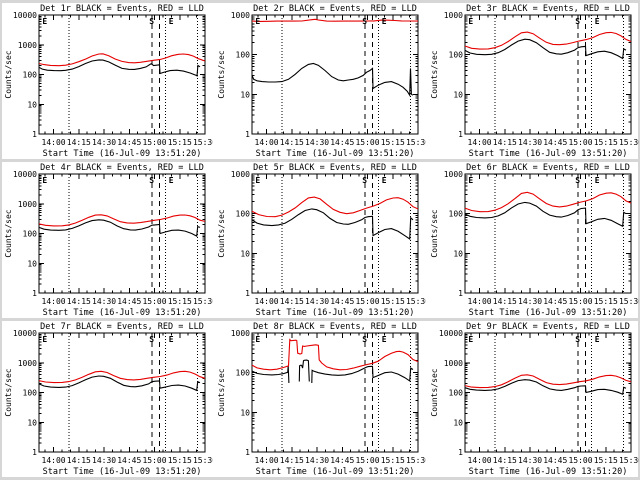 The width and height of the screenshot is (640, 480). What do you see at coordinates (122, 327) in the screenshot?
I see `panel-title: Det 7r BLACK = Events, RED = LLD` at bounding box center [122, 327].